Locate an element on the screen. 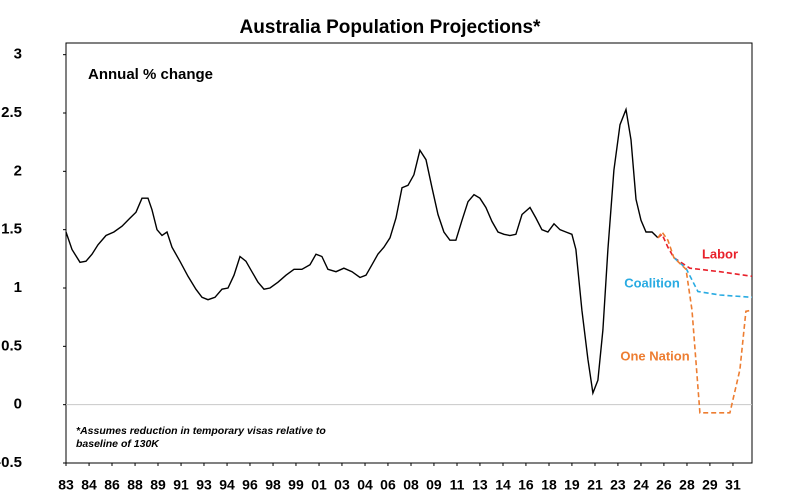 The height and width of the screenshot is (502, 785). series-label: Coalition is located at coordinates (652, 282).